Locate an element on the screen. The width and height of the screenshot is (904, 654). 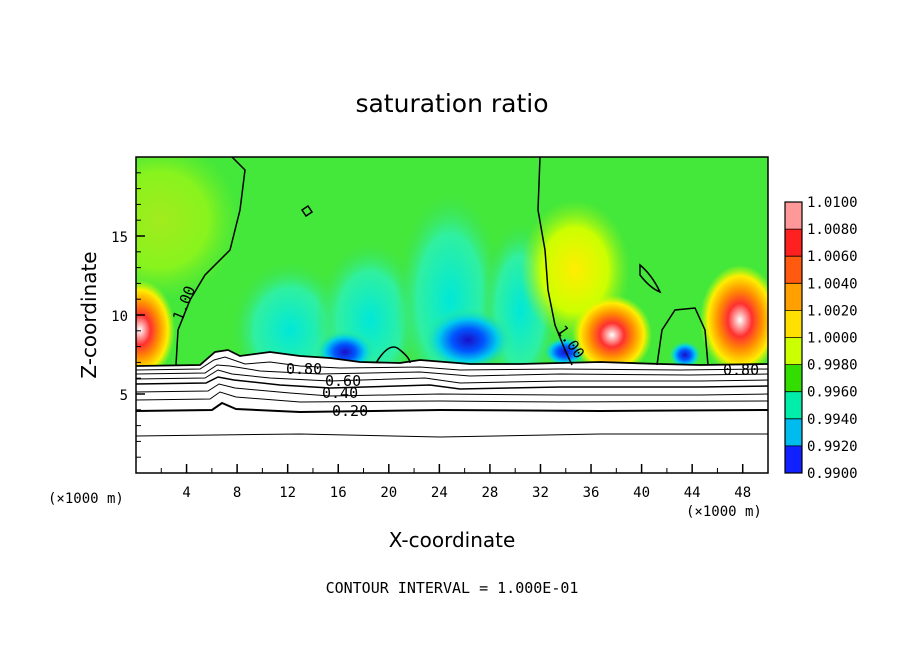
x-tick-label: 20 is located at coordinates (388, 493).